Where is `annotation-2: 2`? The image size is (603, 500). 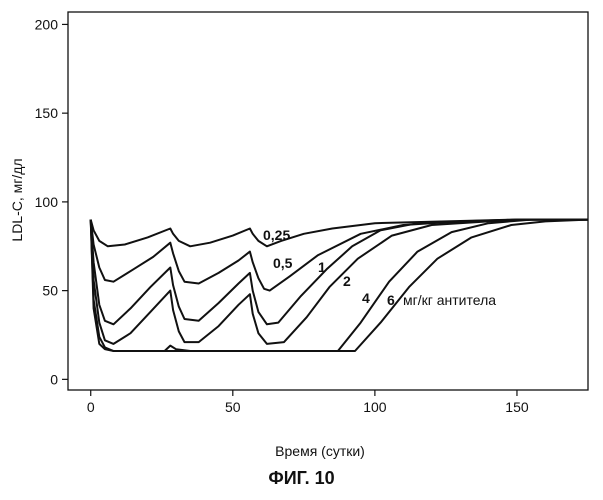
annotation-2: 2 is located at coordinates (347, 281).